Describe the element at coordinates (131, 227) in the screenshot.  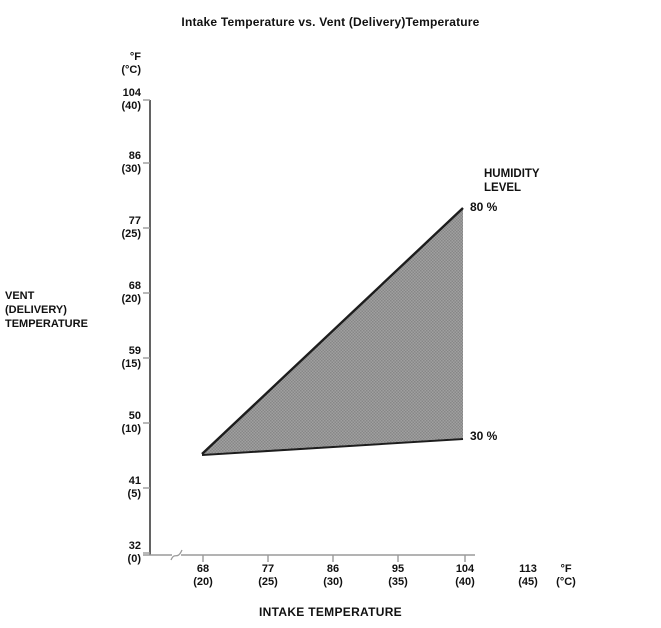
I see `y-tick-label: 77 (25)` at that location.